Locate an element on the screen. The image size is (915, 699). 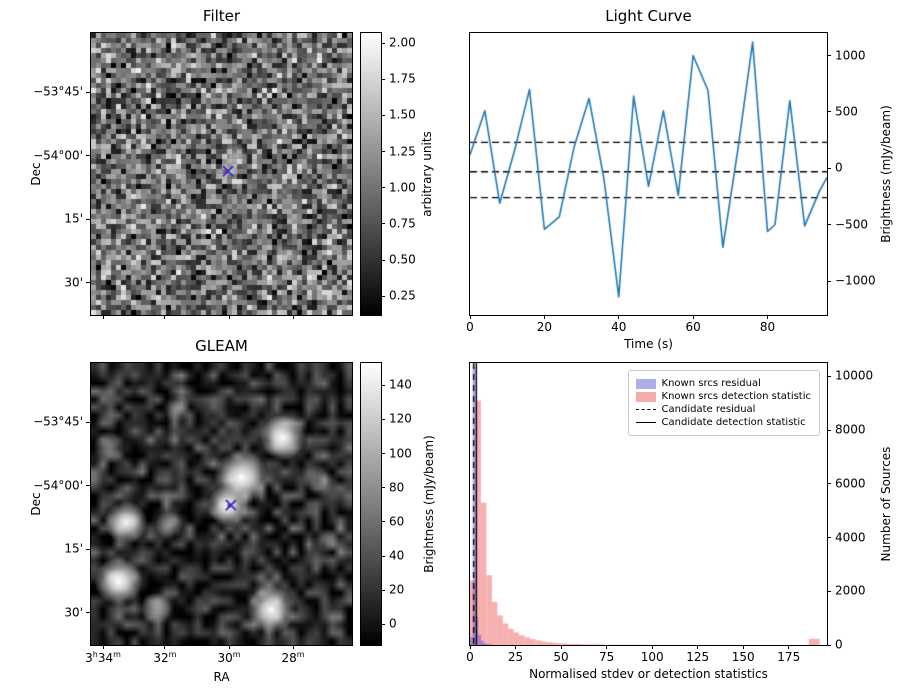
tick-label: 2.00 is located at coordinates (402, 42).